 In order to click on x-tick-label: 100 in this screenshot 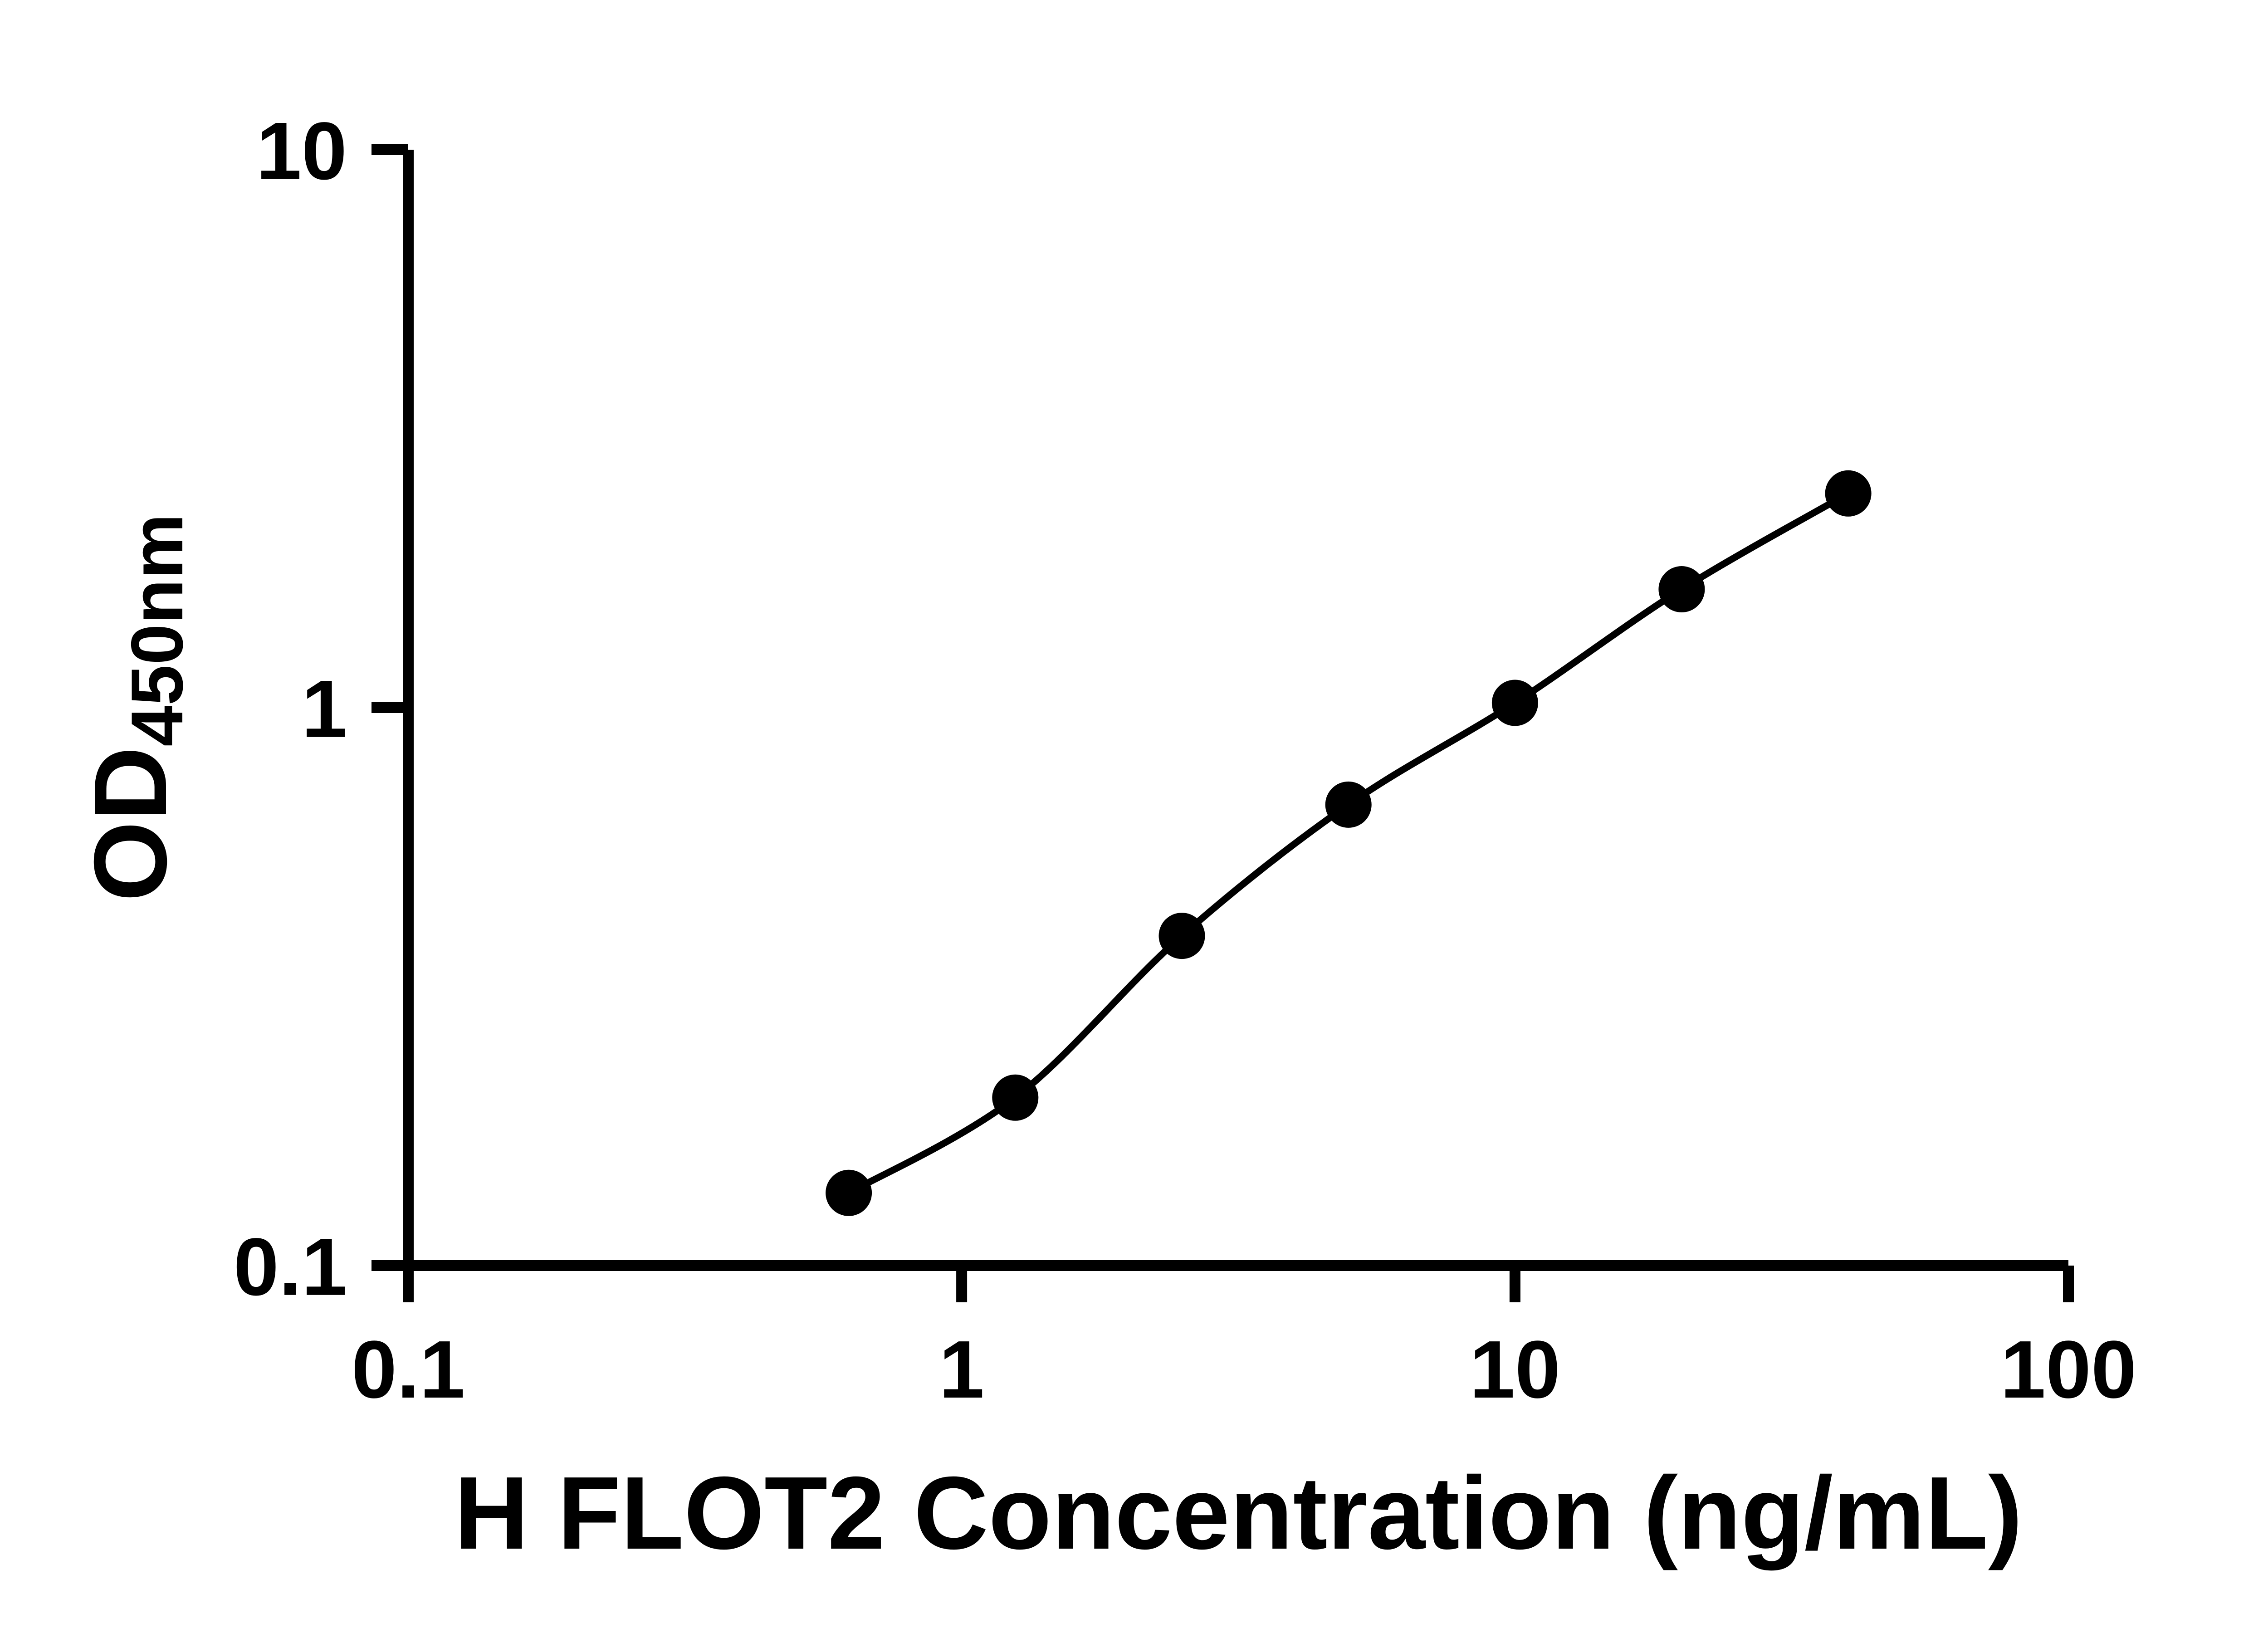, I will do `click(2068, 1369)`.